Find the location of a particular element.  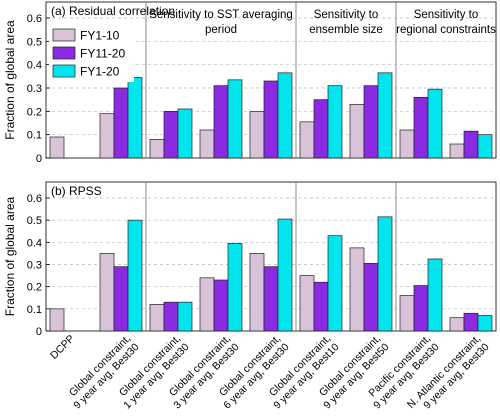

section-label: Sensitivity to SST averaging period is located at coordinates (221, 22).